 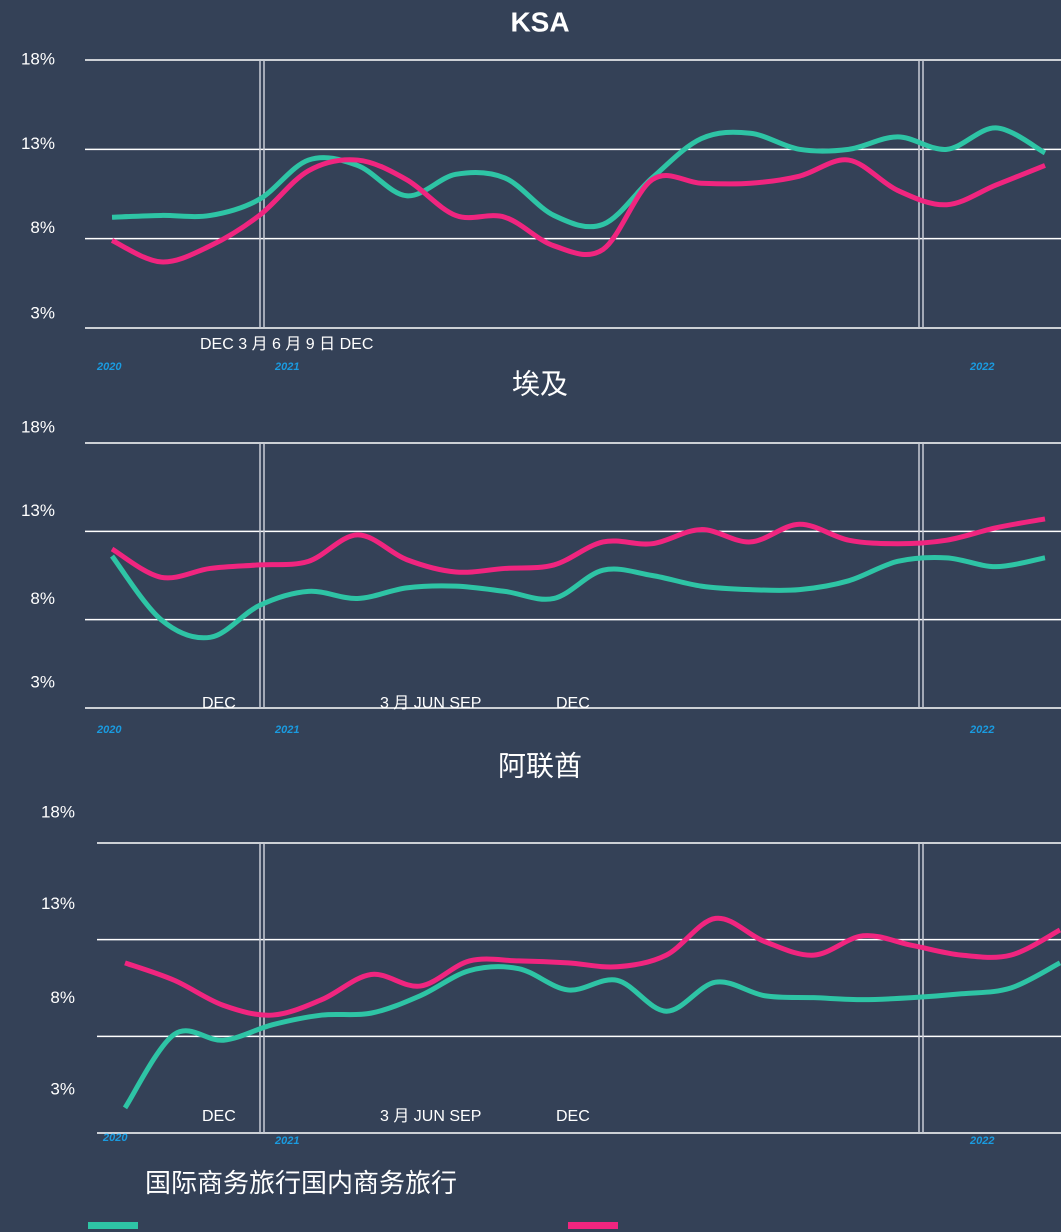 What do you see at coordinates (286, 344) in the screenshot?
I see `x-period-label: DEC 3 月 6 月 9 日 DEC` at bounding box center [286, 344].